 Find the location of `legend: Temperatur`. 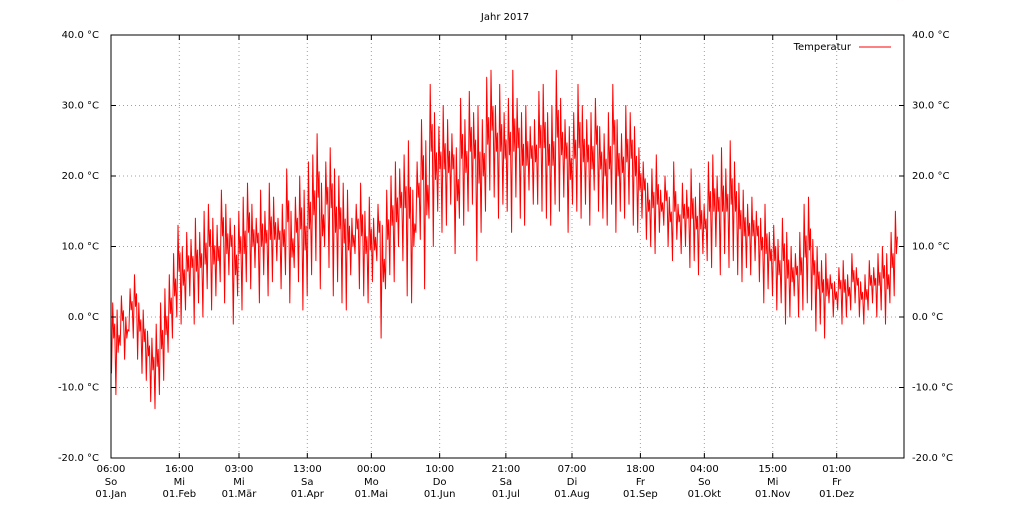

legend: Temperatur is located at coordinates (842, 47).